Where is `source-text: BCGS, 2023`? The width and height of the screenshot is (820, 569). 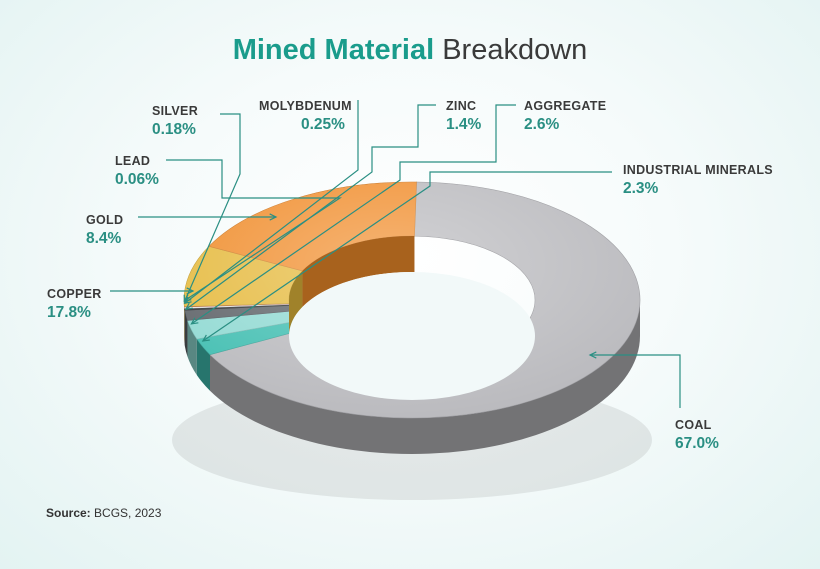 source-text: BCGS, 2023 is located at coordinates (128, 513).